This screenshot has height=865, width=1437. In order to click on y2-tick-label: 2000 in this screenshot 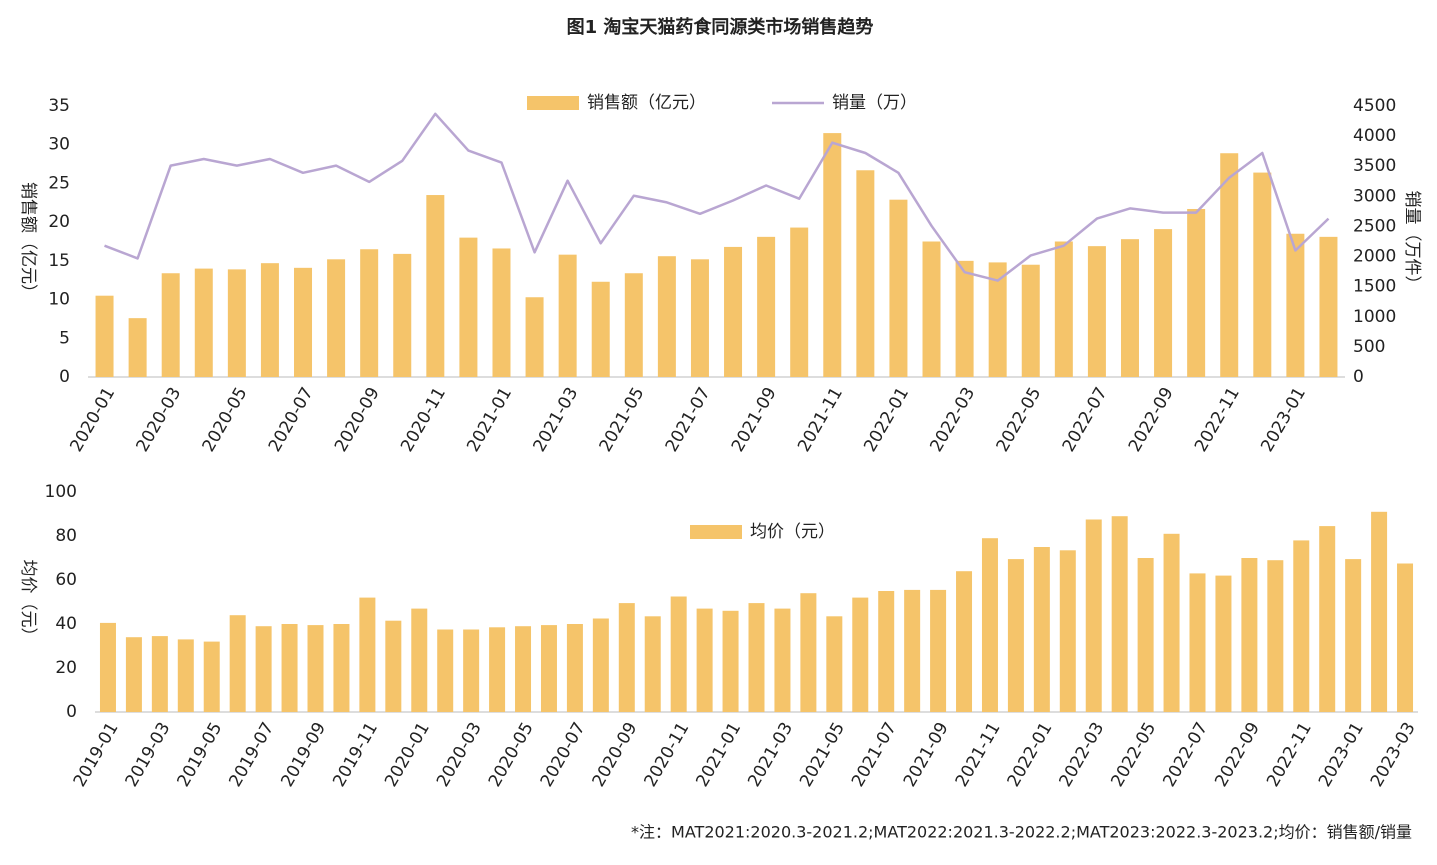, I will do `click(1374, 257)`.